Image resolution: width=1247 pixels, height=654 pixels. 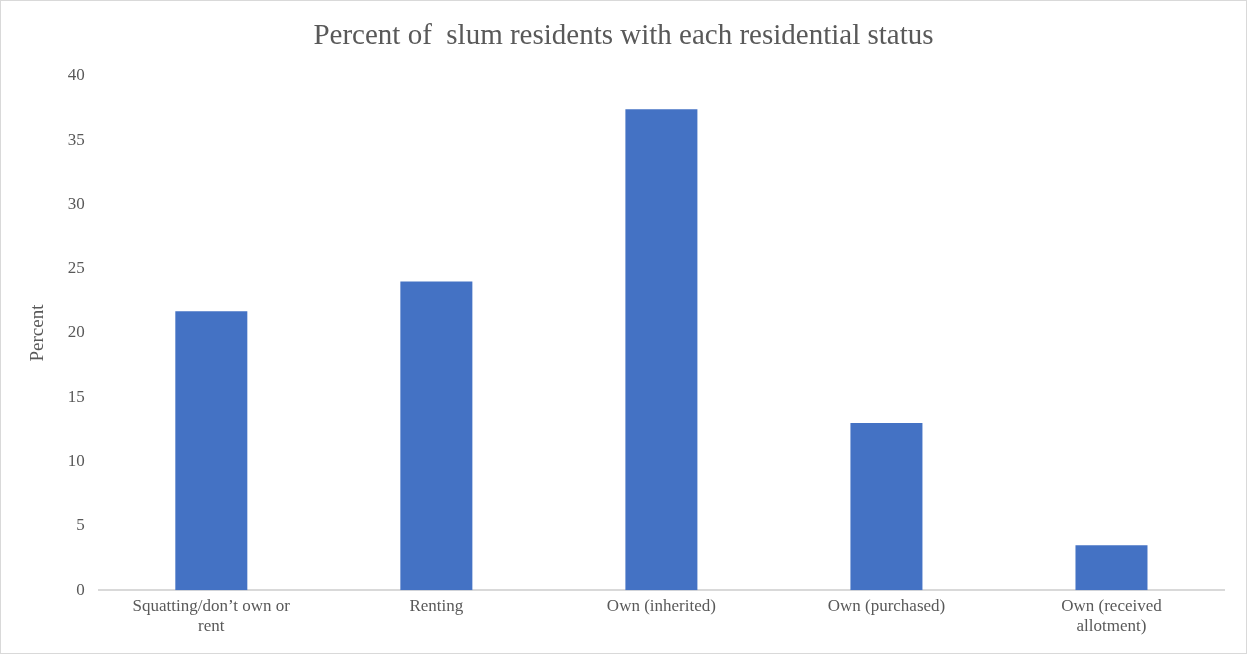 What do you see at coordinates (76, 75) in the screenshot?
I see `y-tick-label: 40` at bounding box center [76, 75].